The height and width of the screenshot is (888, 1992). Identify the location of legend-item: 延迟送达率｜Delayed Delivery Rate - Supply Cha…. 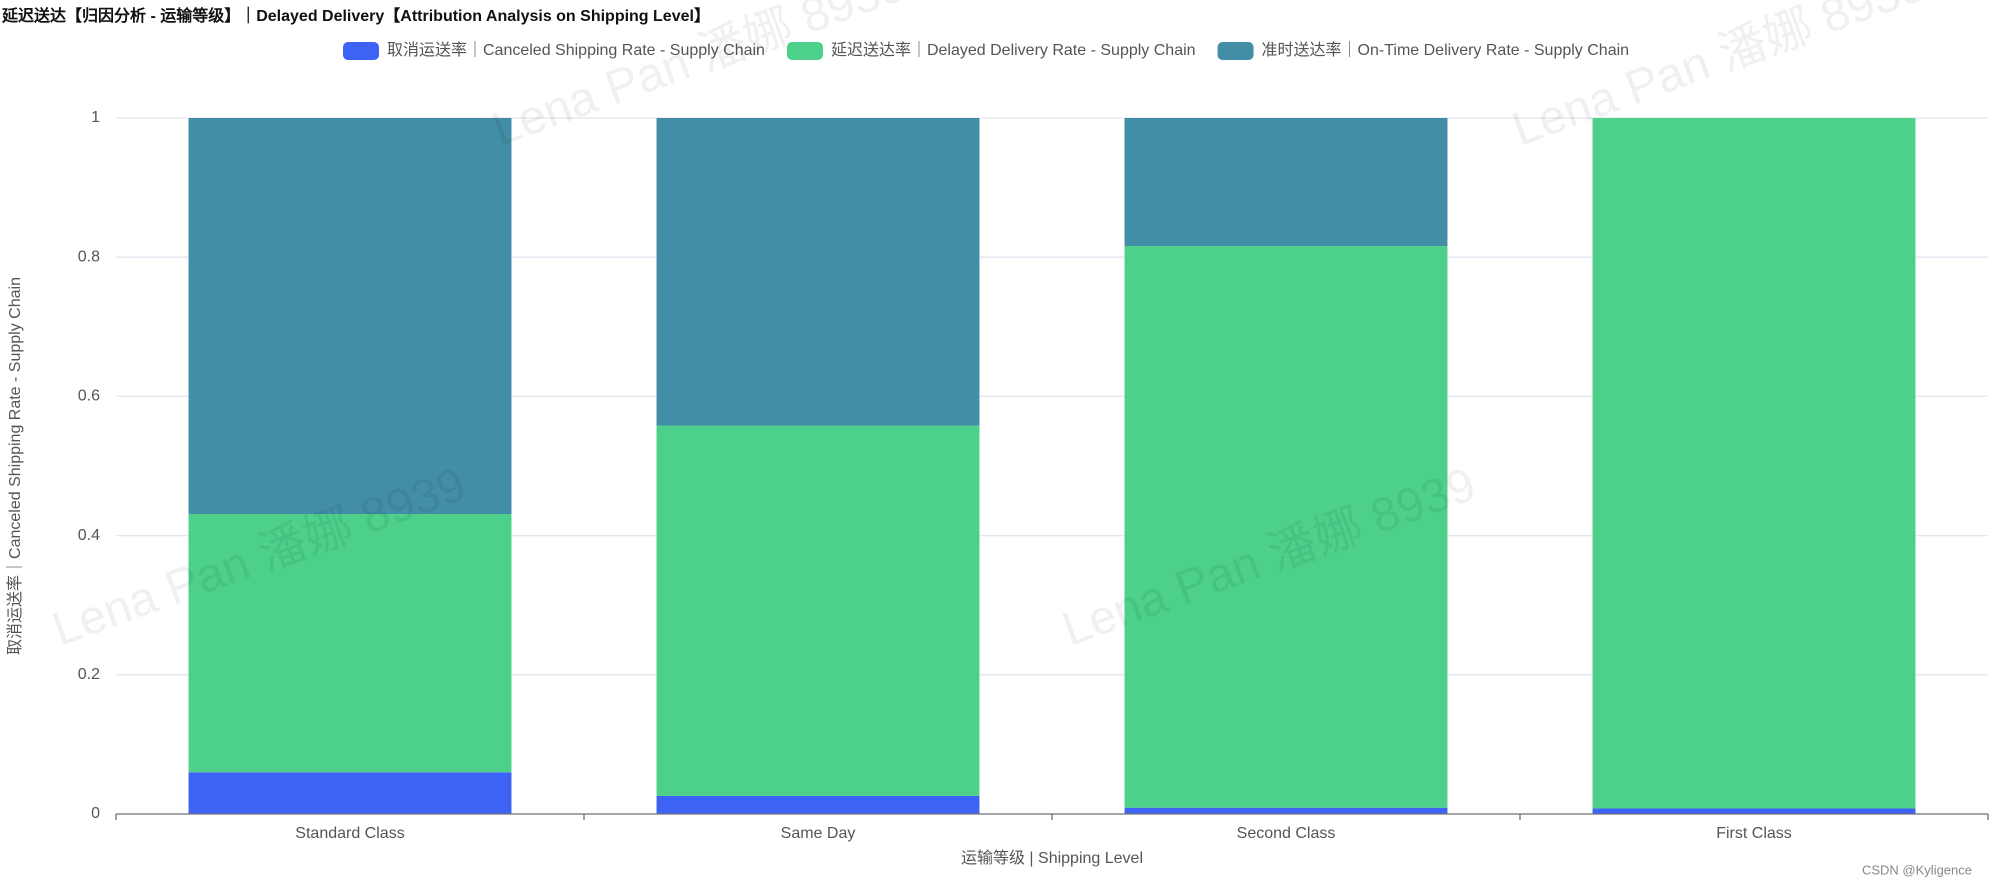
(991, 50).